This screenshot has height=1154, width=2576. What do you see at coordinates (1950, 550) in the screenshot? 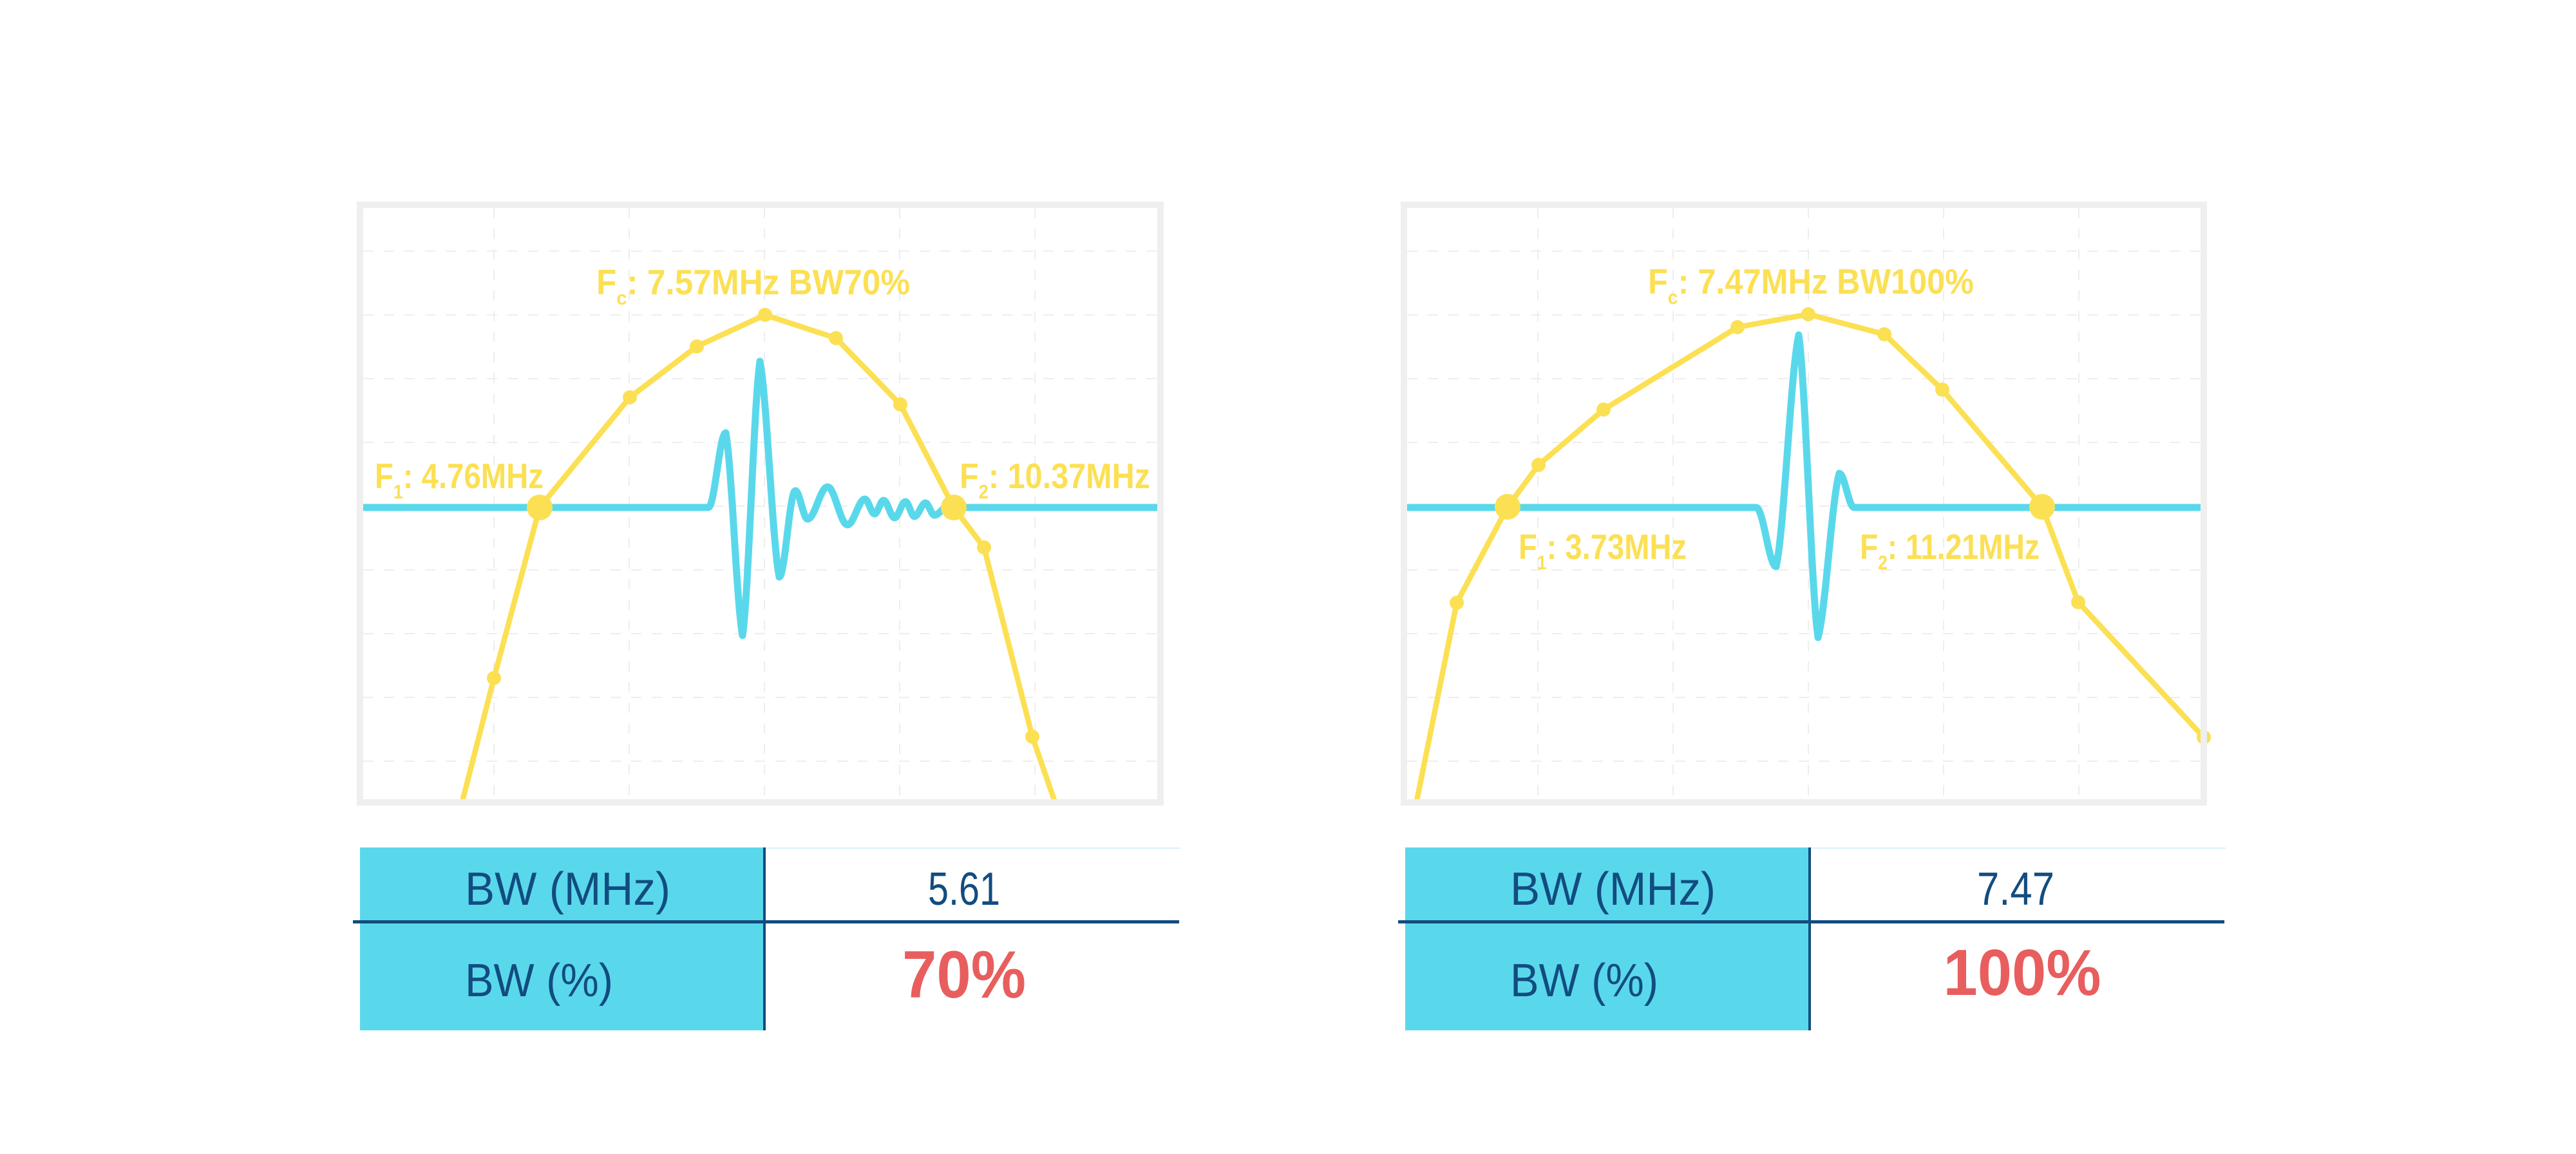
I see `svg-text: F2: 11.21MHz` at bounding box center [1950, 550].